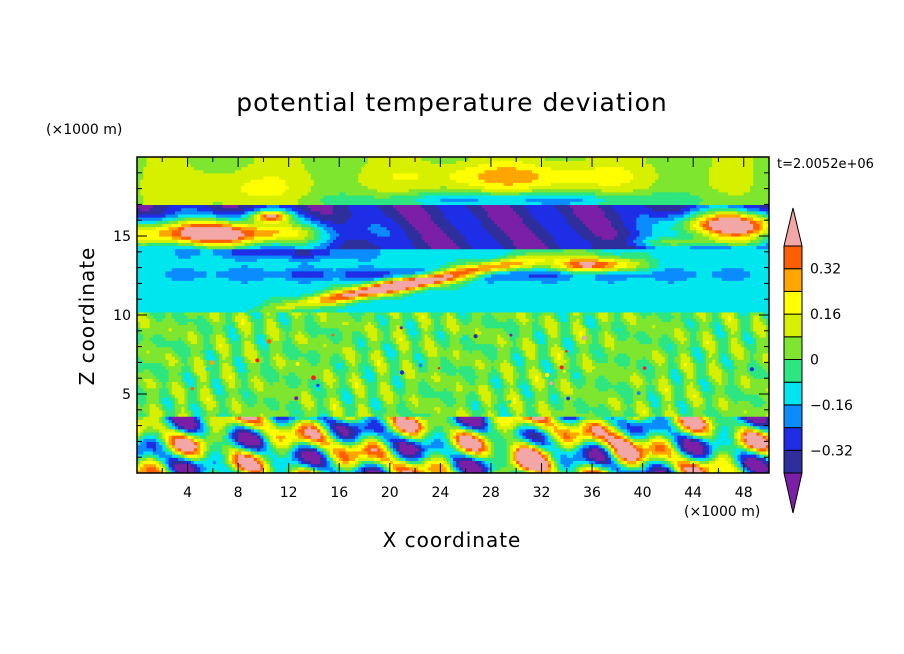 This screenshot has width=904, height=654. I want to click on time-label: t=2.0052e+06, so click(825, 164).